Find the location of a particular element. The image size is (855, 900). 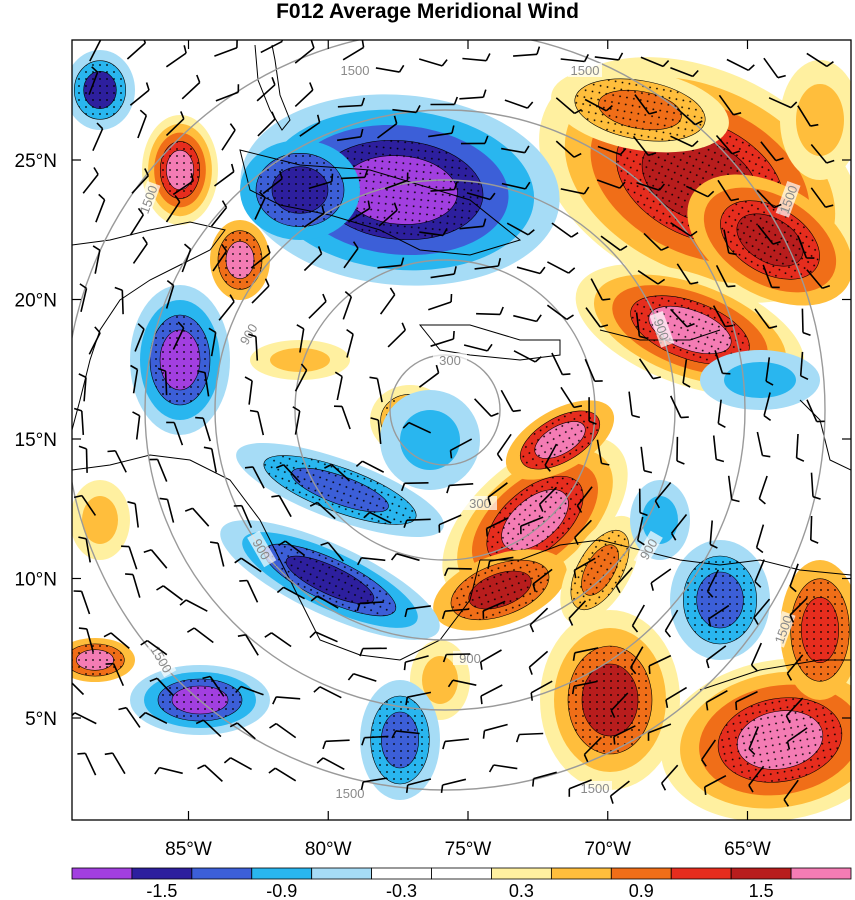

colorbar-swatch is located at coordinates (342, 873).